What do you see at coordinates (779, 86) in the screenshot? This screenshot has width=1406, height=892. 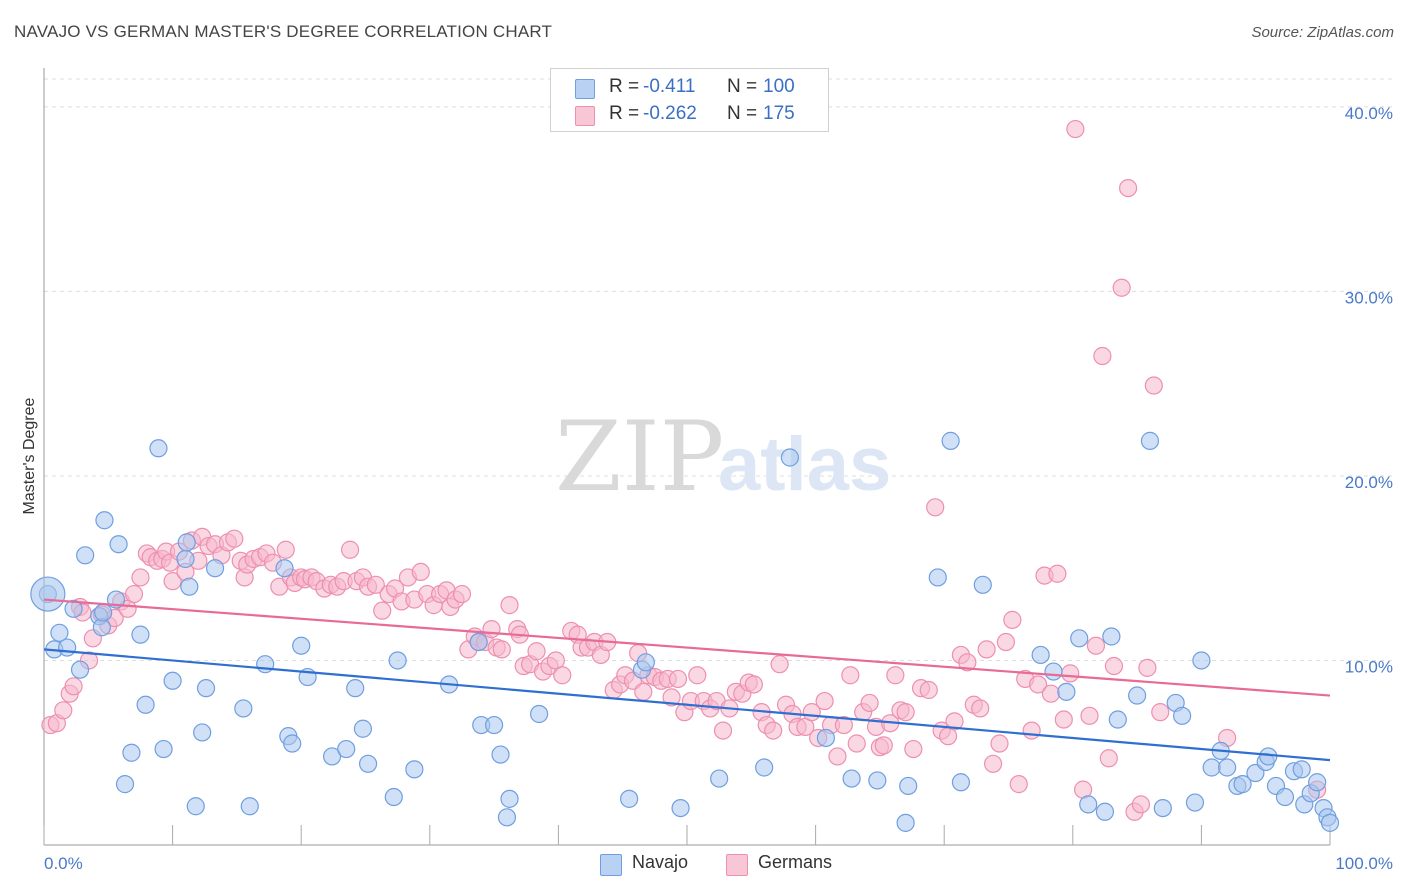 I see `n-value: 100` at bounding box center [779, 86].